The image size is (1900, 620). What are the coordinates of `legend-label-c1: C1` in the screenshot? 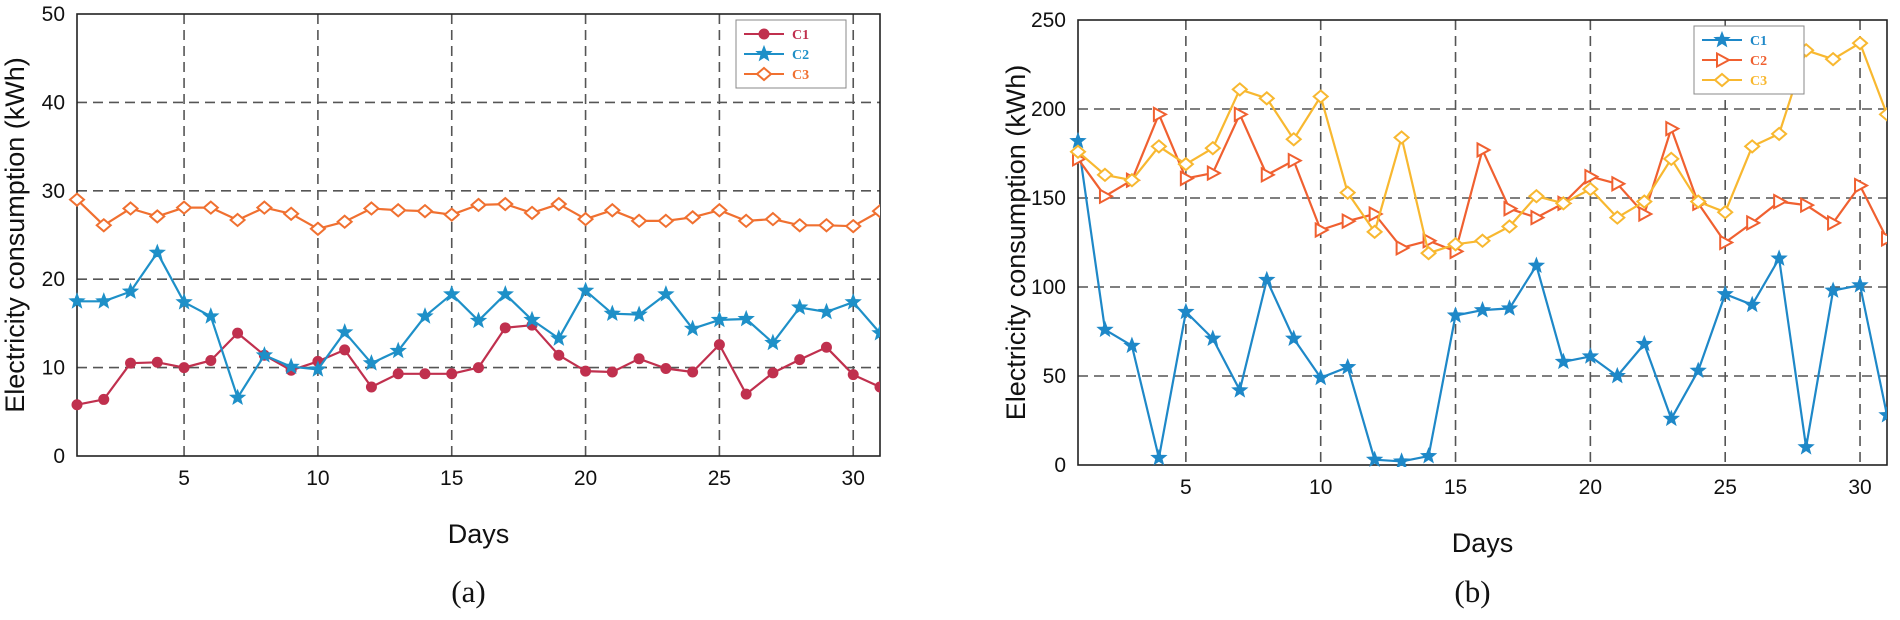 It's located at (800, 35).